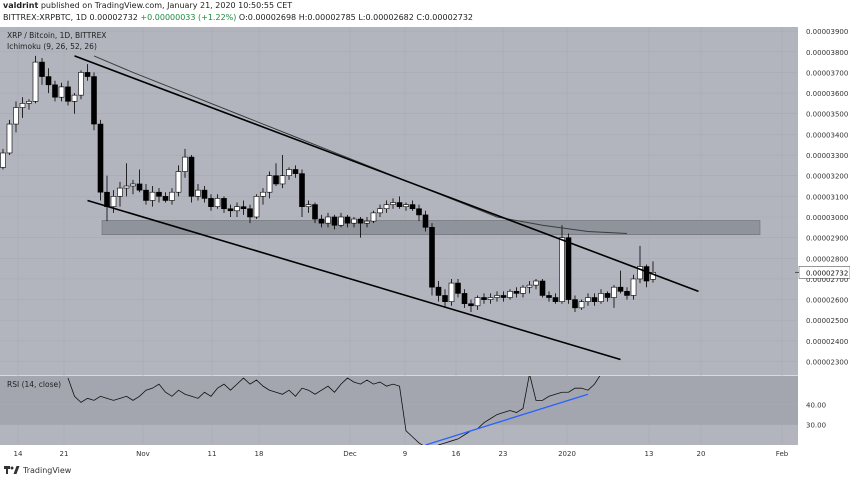  What do you see at coordinates (827, 301) in the screenshot?
I see `price-tick-label: 0.00002600` at bounding box center [827, 301].